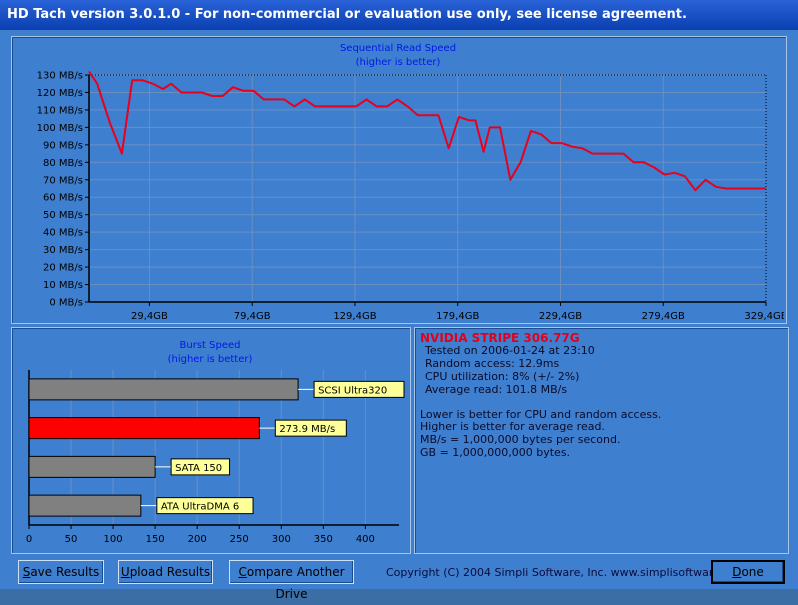 The width and height of the screenshot is (798, 605). What do you see at coordinates (510, 350) in the screenshot?
I see `tested-on: Tested on 2006-01-24 at 23:10` at bounding box center [510, 350].